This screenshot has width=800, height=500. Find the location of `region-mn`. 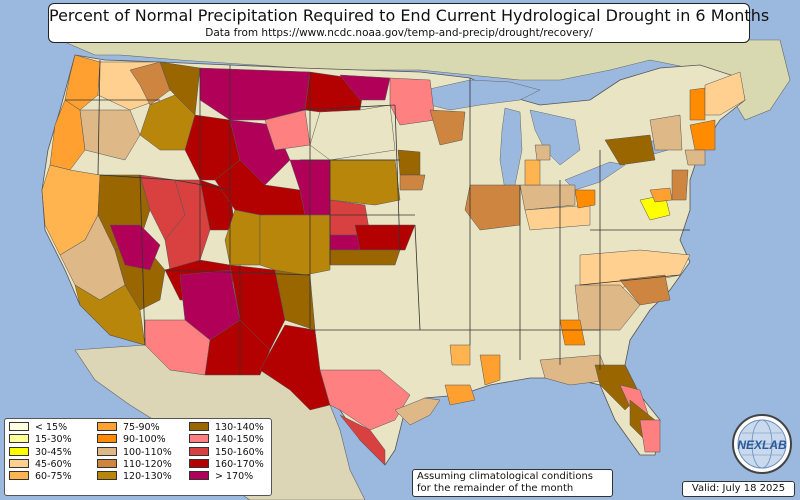

region-mn is located at coordinates (412, 101).